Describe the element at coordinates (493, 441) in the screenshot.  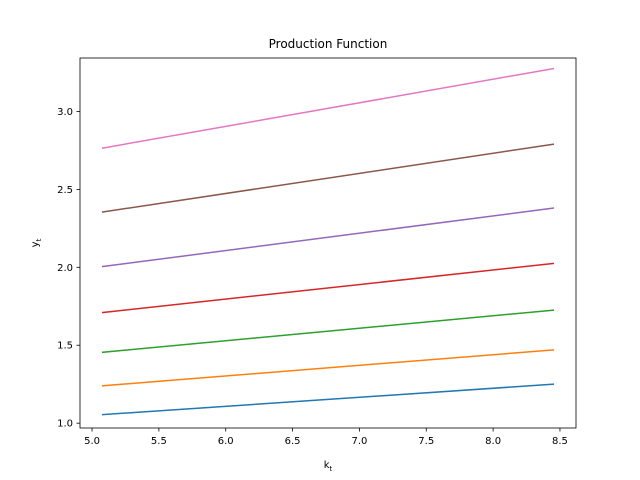
I see `x-tick-label: 8.0` at that location.